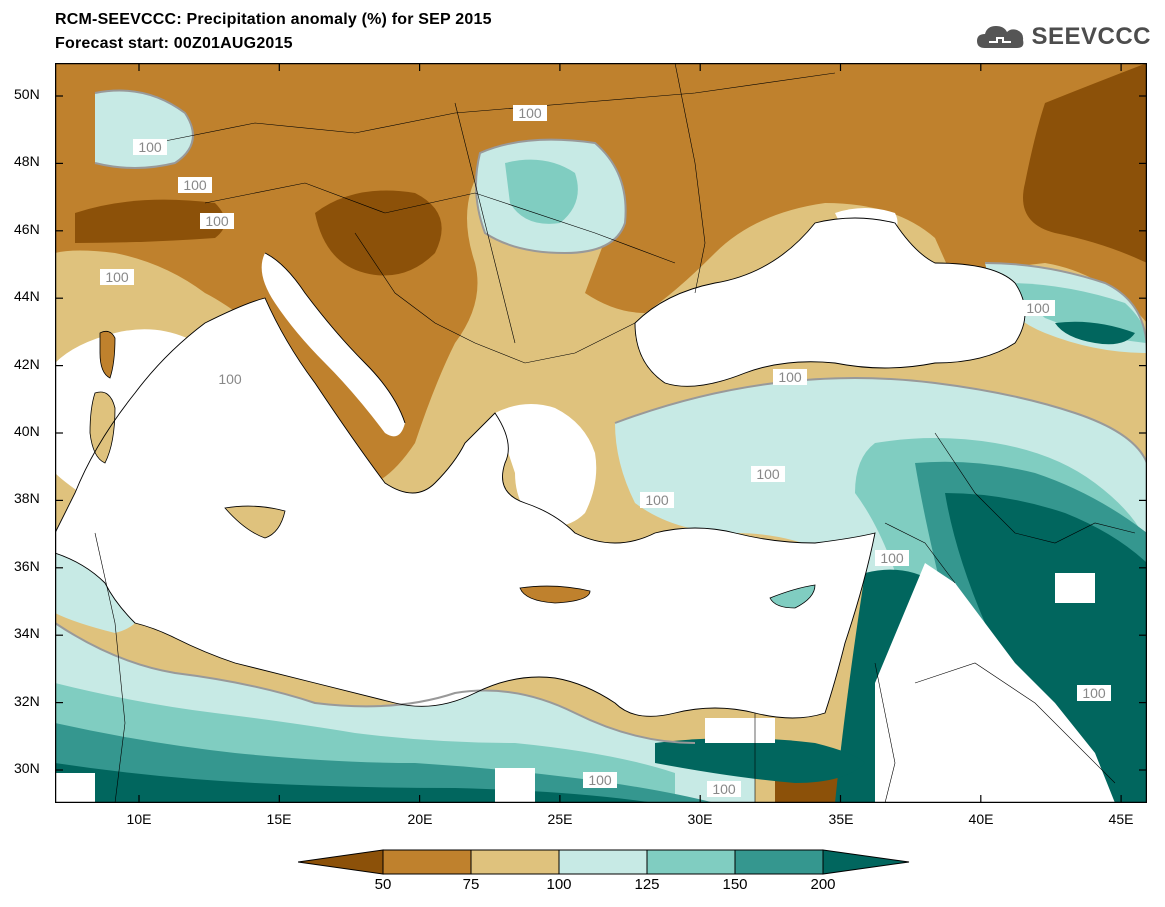  I want to click on aegean-sea, so click(546, 465).